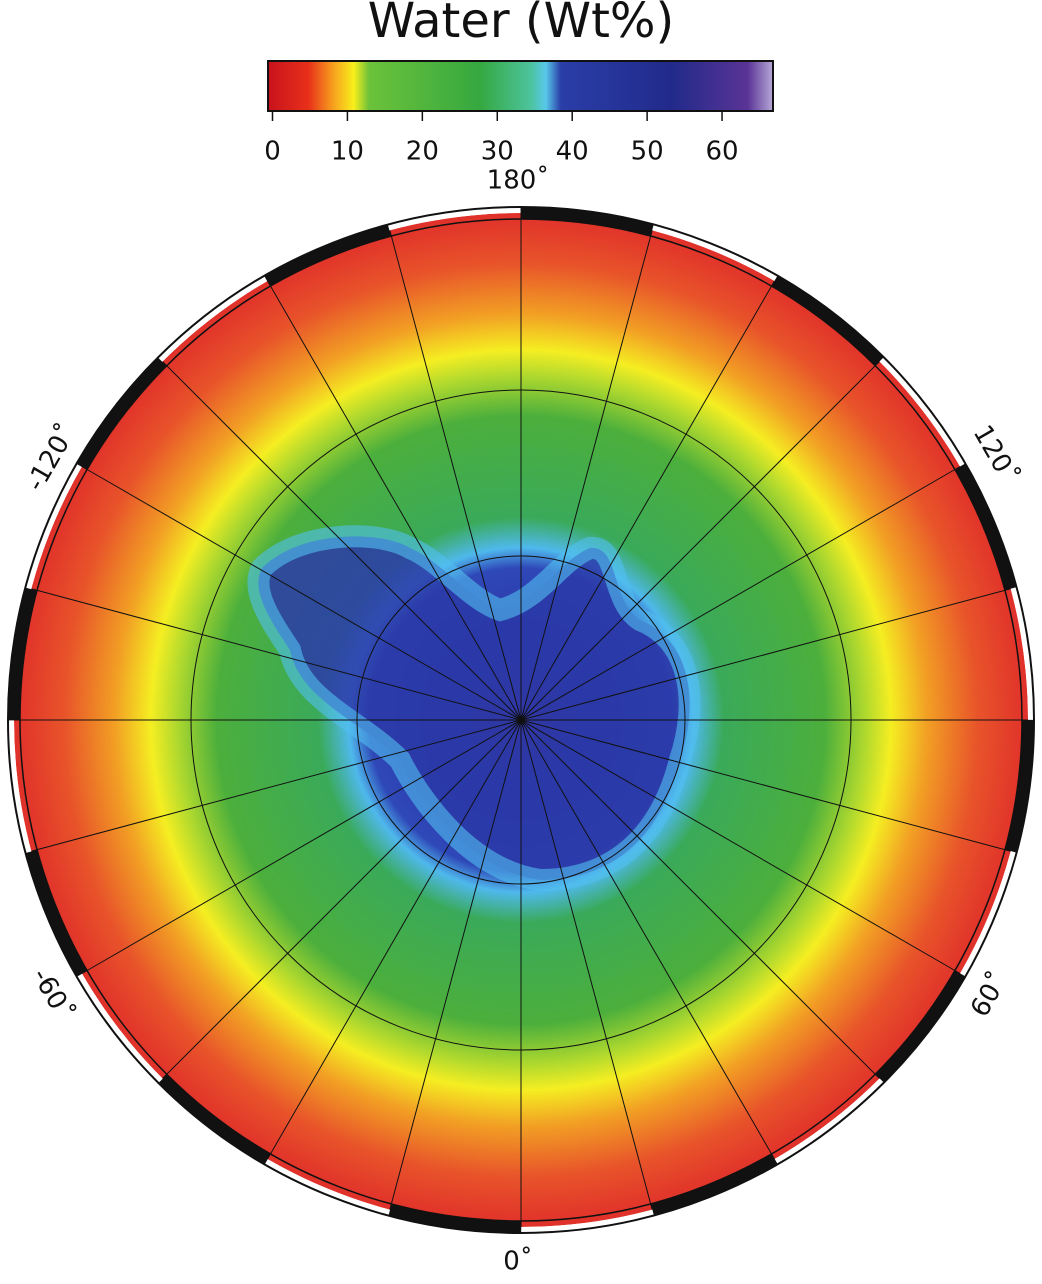 The image size is (1042, 1284). What do you see at coordinates (518, 1262) in the screenshot?
I see `longitude-label: 0˚` at bounding box center [518, 1262].